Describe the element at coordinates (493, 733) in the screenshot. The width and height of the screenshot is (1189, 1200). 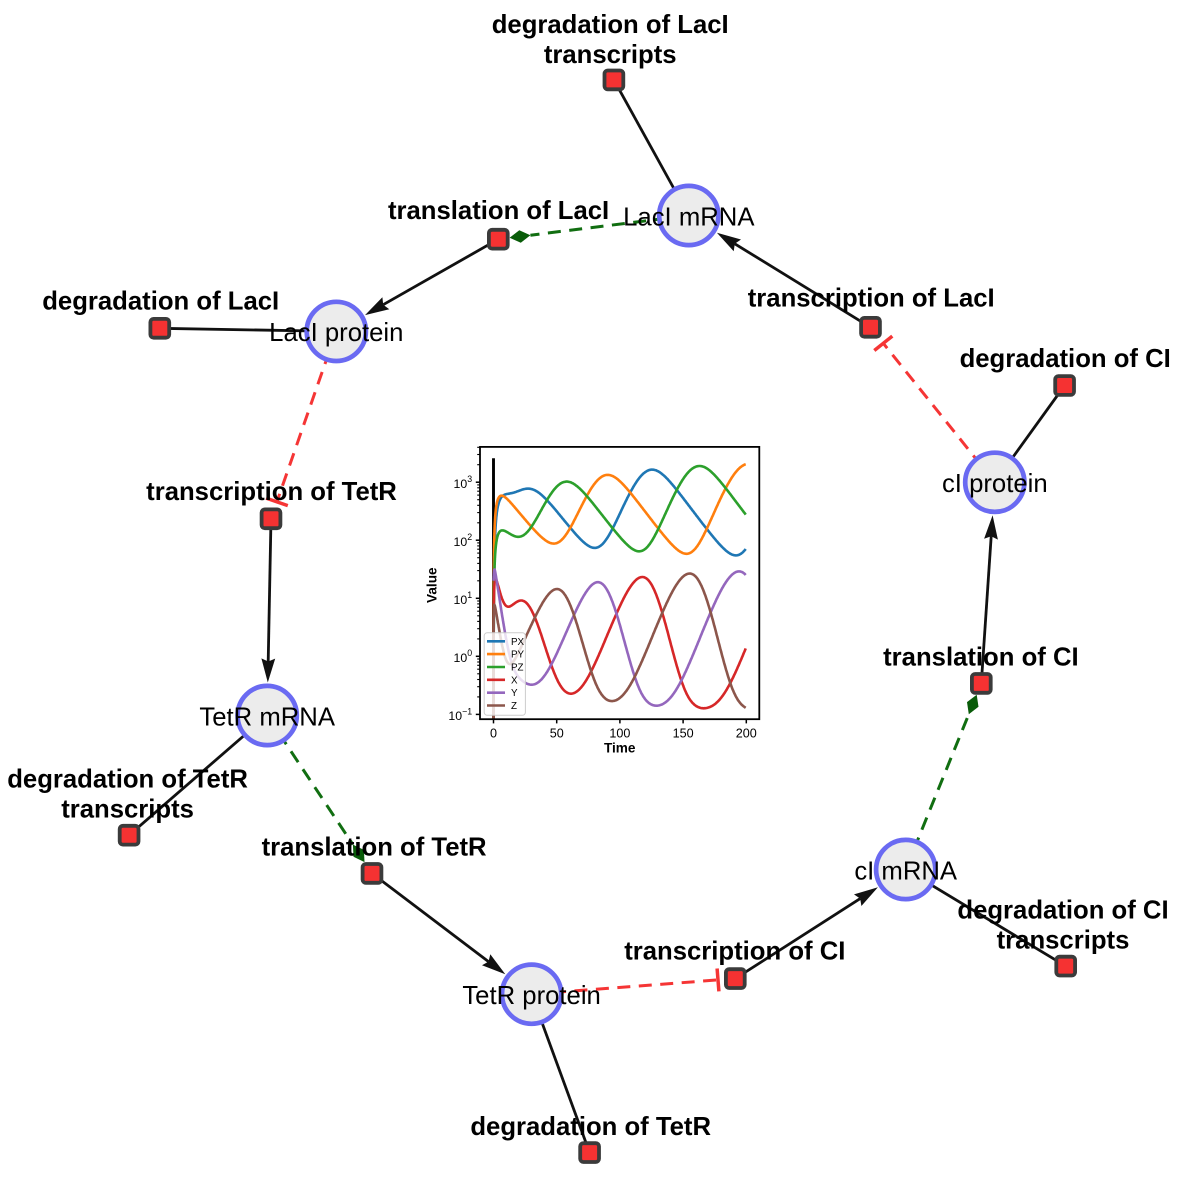
I see `svg-text: 0` at that location.